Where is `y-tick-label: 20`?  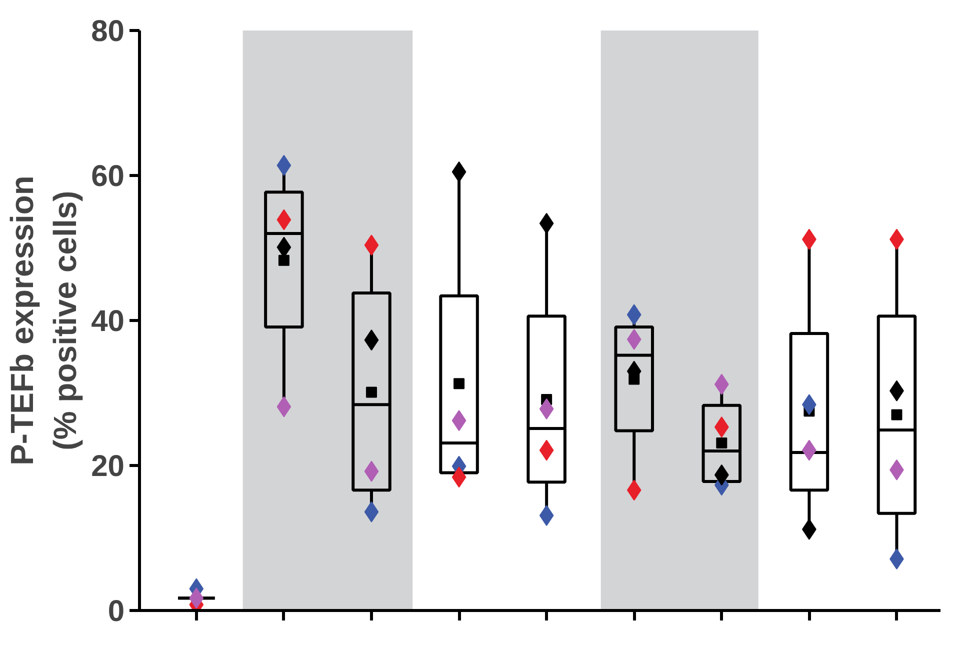
y-tick-label: 20 is located at coordinates (108, 466).